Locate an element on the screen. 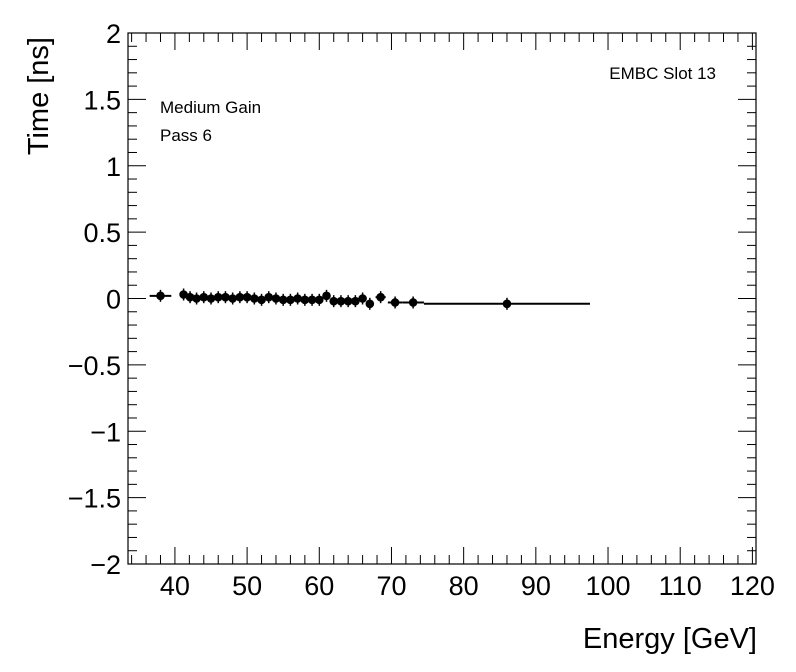 The image size is (796, 672). x-tick-label: 70 is located at coordinates (391, 586).